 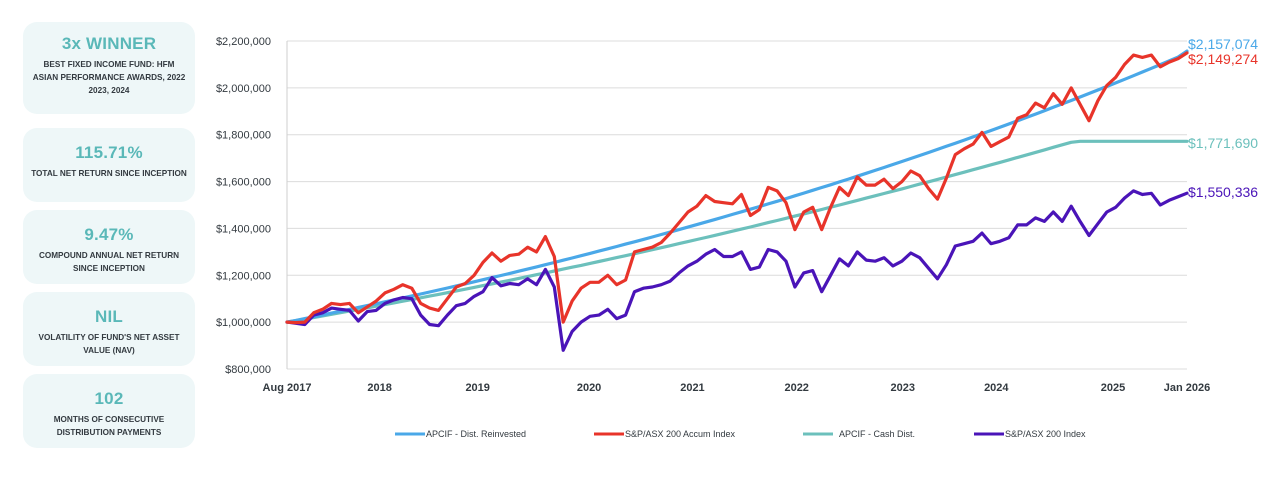 What do you see at coordinates (109, 43) in the screenshot?
I see `stat-value: 3x WINNER` at bounding box center [109, 43].